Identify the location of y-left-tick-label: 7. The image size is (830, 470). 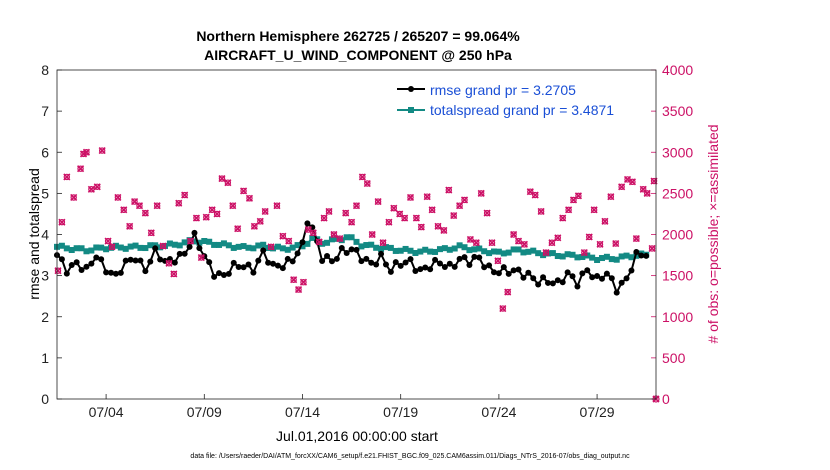
(45, 111).